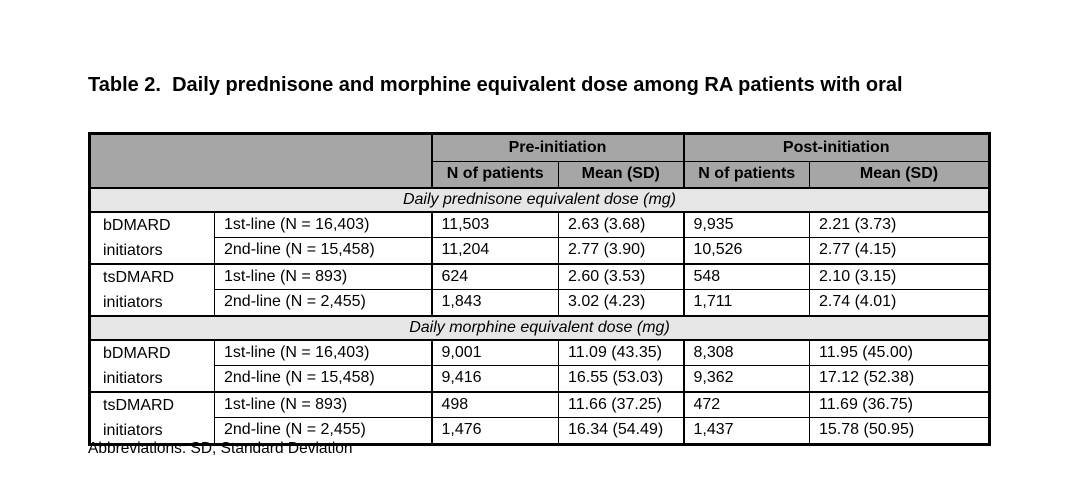 The width and height of the screenshot is (1076, 486). Describe the element at coordinates (899, 250) in the screenshot. I see `post-mean-cell: 2.77 (4.15)` at that location.